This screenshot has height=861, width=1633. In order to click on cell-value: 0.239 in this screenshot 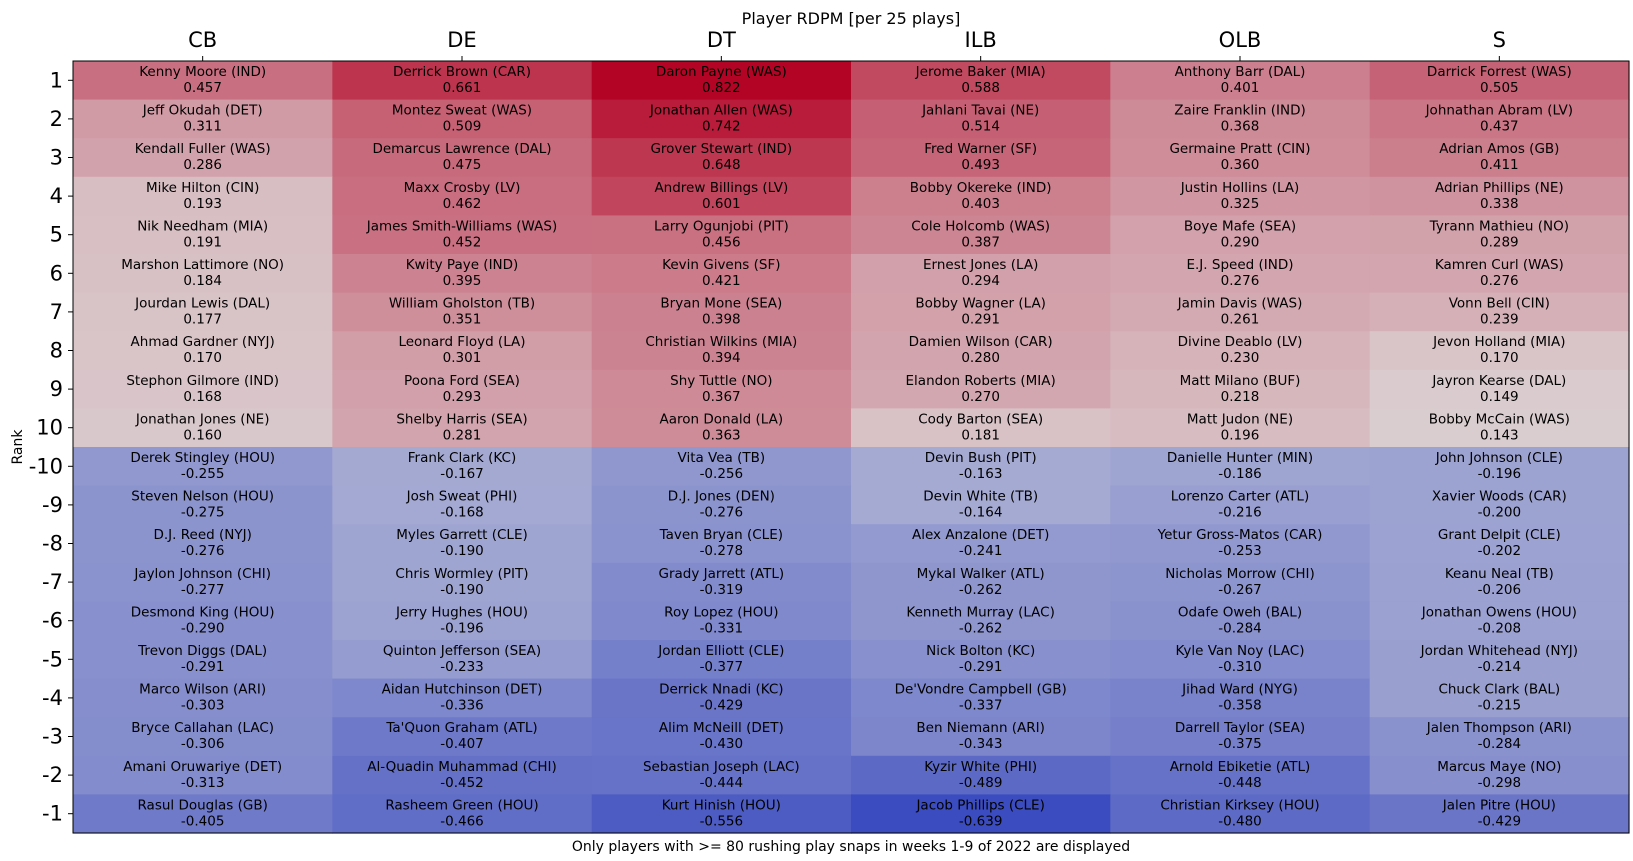, I will do `click(1499, 320)`.